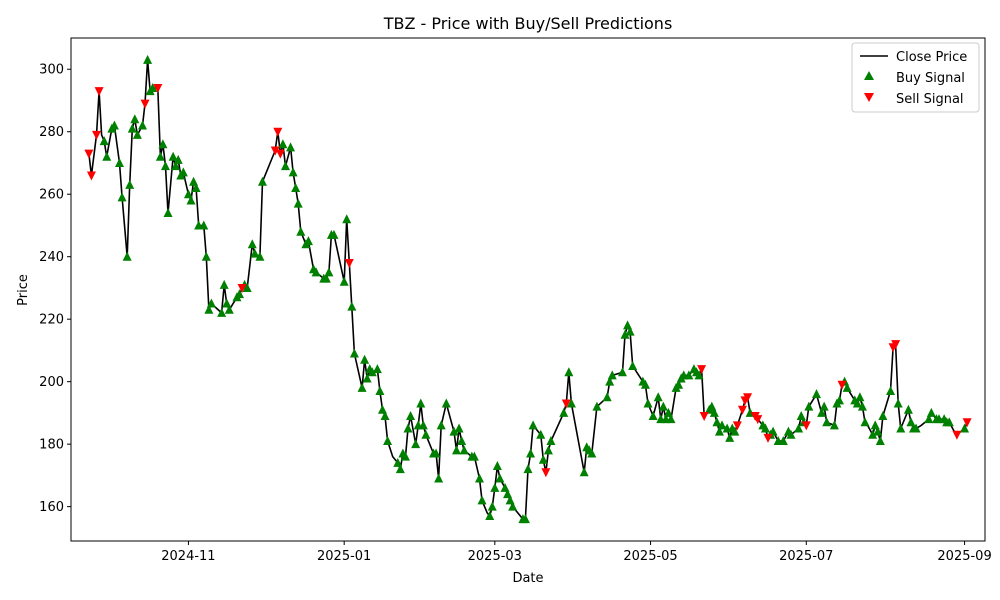  I want to click on legend-label-close-price: Close Price, so click(931, 57).